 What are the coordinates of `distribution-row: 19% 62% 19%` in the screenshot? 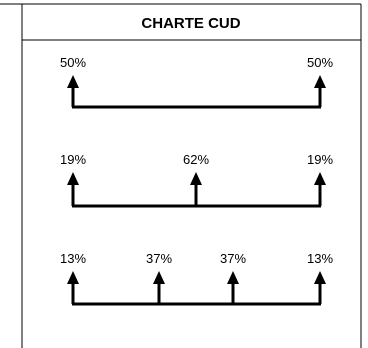 It's located at (196, 180).